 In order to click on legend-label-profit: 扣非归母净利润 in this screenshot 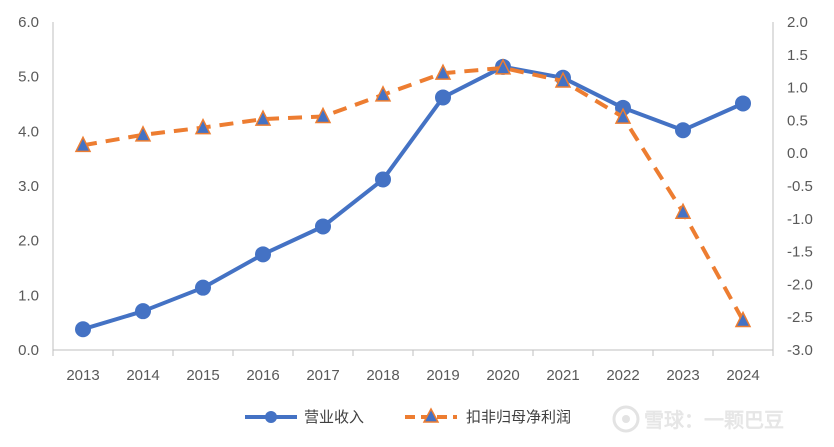, I will do `click(518, 417)`.